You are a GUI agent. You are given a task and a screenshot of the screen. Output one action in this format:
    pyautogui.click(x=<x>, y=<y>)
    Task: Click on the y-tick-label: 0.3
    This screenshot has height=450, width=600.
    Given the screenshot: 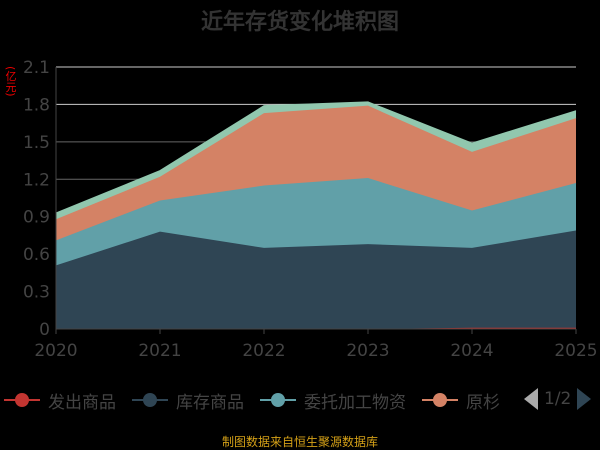 What is the action you would take?
    pyautogui.click(x=36, y=293)
    